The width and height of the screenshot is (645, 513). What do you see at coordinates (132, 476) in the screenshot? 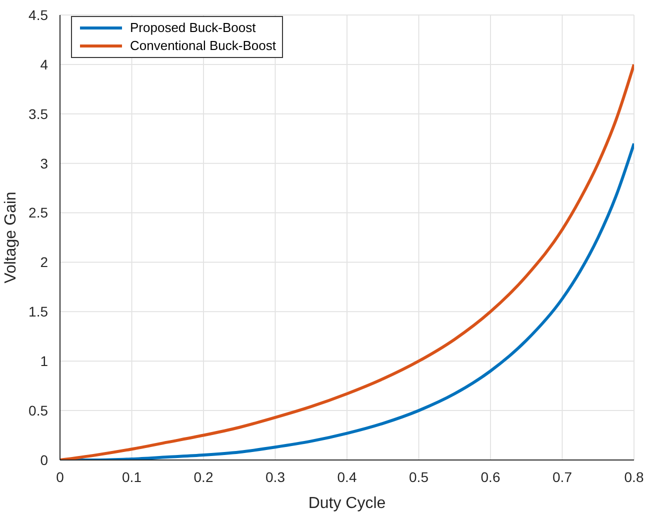
I see `x-tick-label: 0.1` at bounding box center [132, 476].